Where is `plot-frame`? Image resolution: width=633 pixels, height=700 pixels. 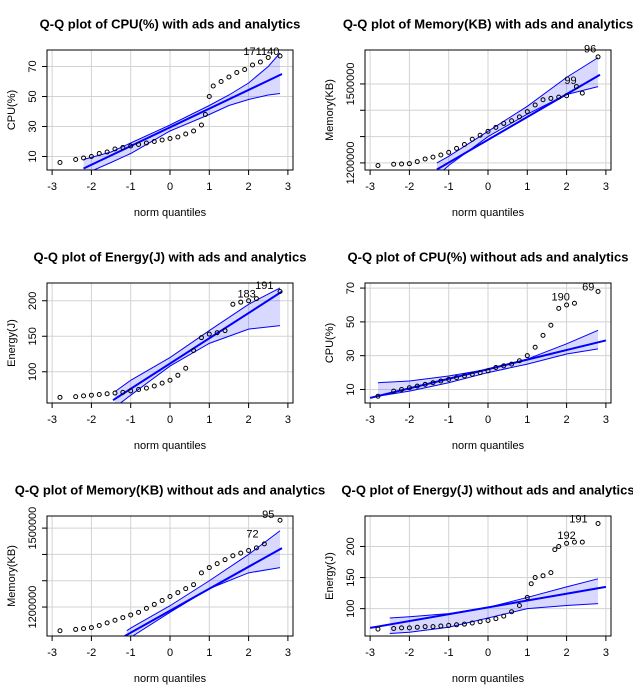 plot-frame is located at coordinates (488, 576).